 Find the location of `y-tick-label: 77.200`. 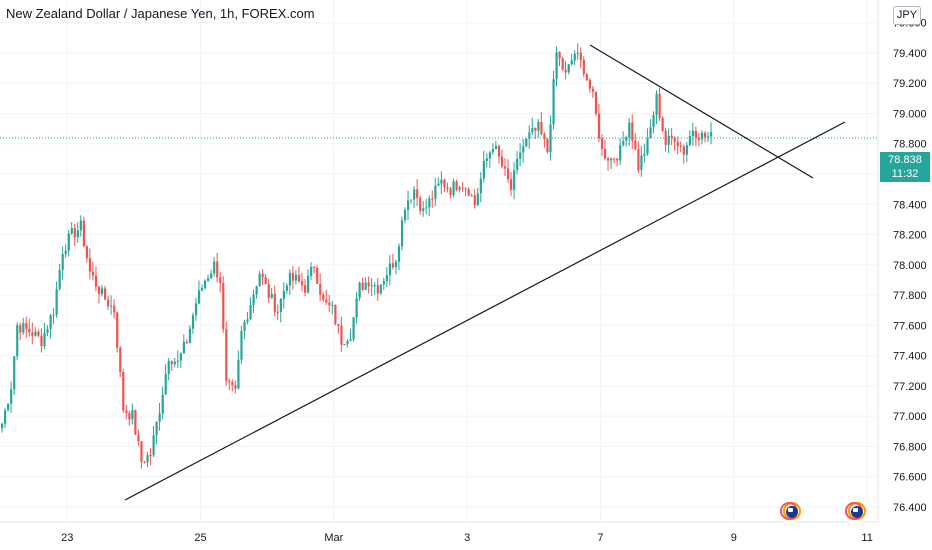

y-tick-label: 77.200 is located at coordinates (910, 387).